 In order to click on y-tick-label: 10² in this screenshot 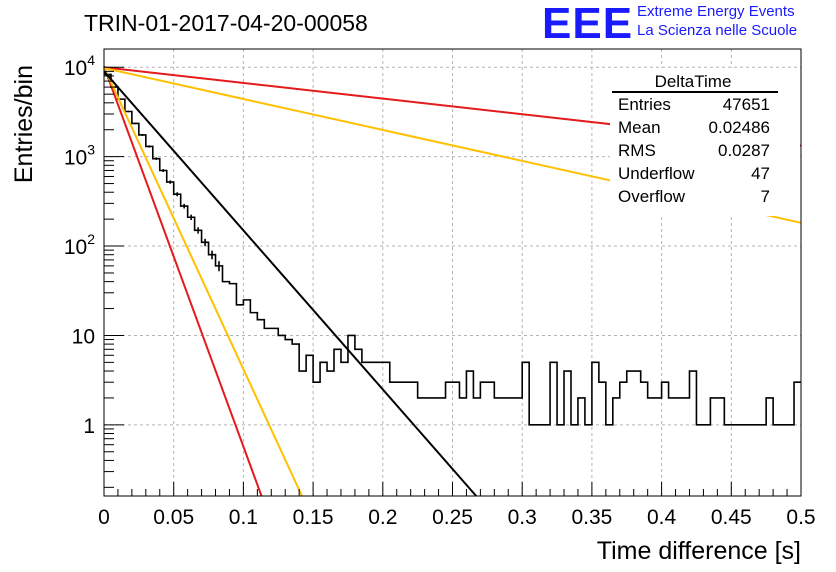, I will do `click(79, 245)`.